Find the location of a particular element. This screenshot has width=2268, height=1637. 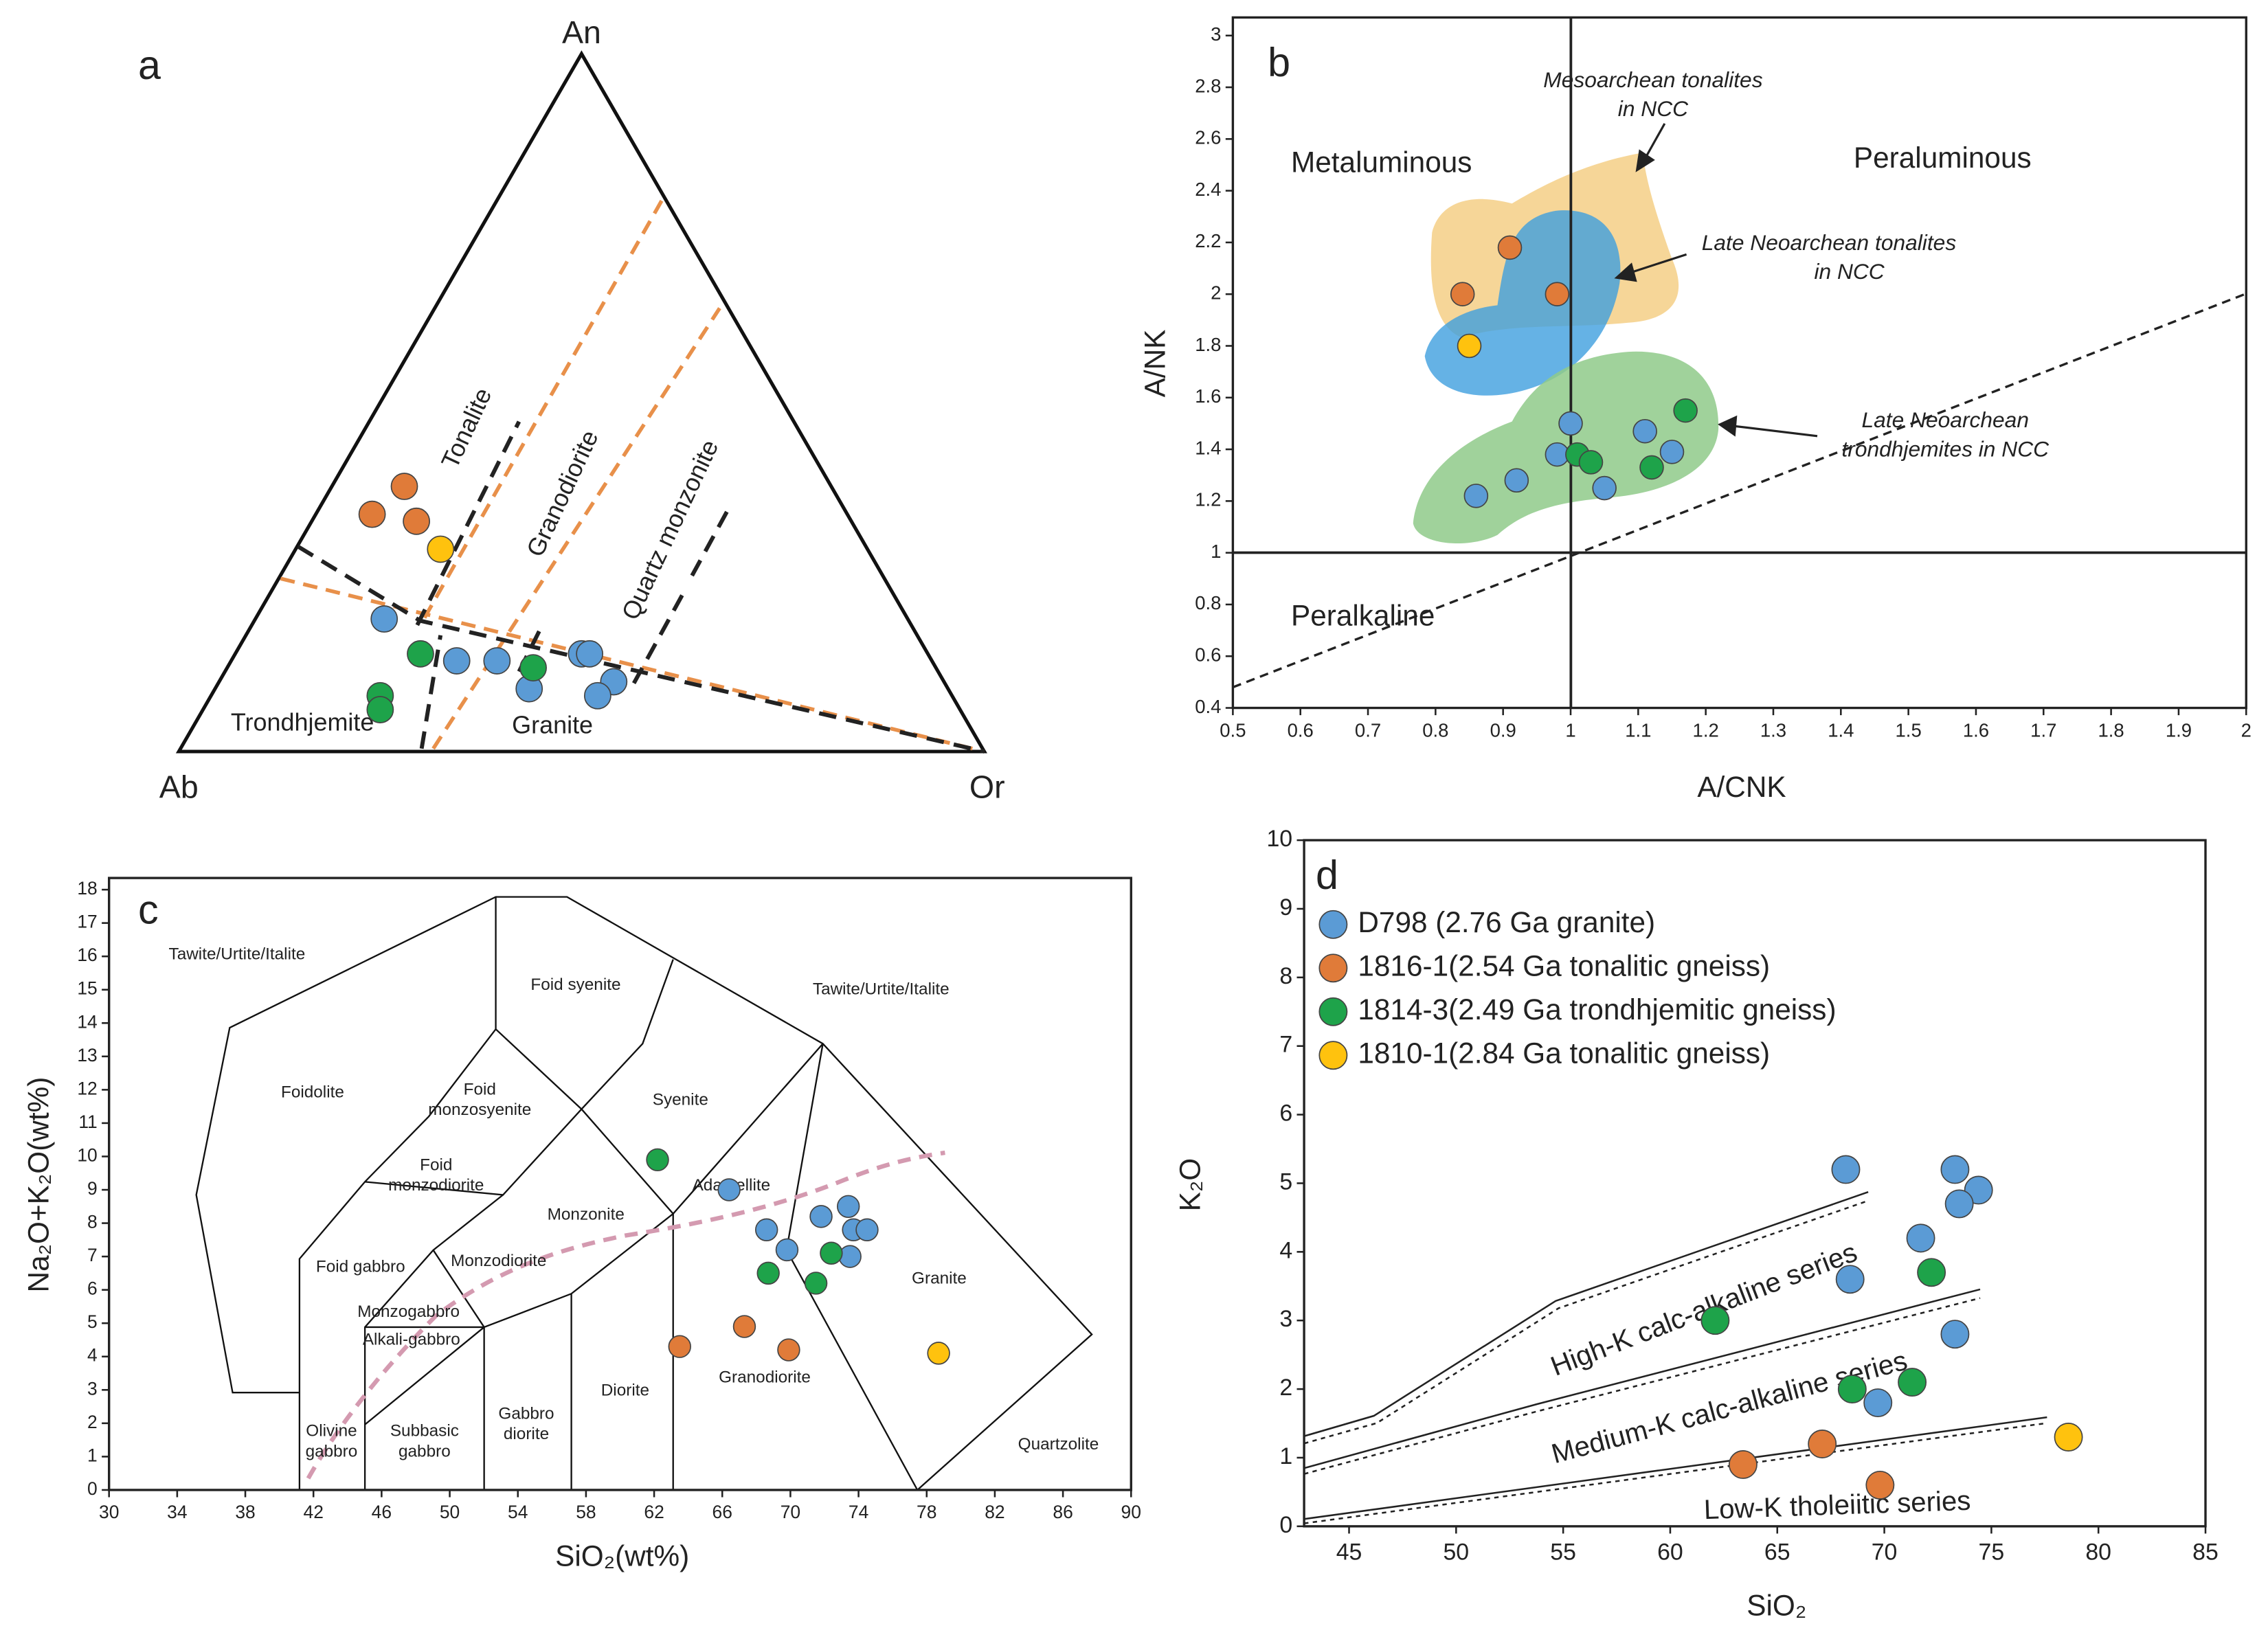

y-tick-label: 18 is located at coordinates (87, 888).